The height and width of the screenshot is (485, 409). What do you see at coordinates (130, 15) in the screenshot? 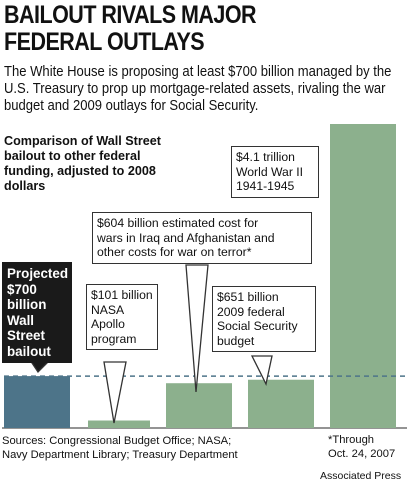
I see `headline-line-1: BAILOUT RIVALS MAJOR` at bounding box center [130, 15].